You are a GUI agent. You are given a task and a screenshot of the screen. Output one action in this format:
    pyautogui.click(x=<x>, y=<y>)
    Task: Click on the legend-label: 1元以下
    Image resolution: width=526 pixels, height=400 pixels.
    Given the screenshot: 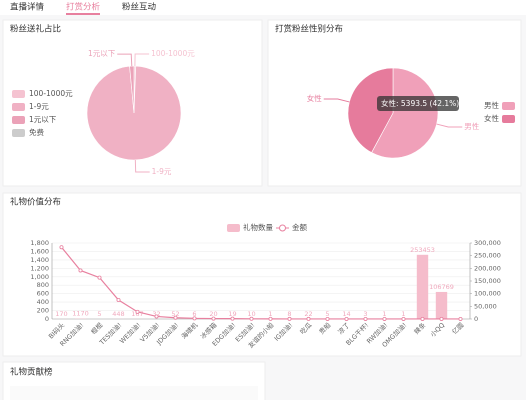 What is the action you would take?
    pyautogui.click(x=43, y=119)
    